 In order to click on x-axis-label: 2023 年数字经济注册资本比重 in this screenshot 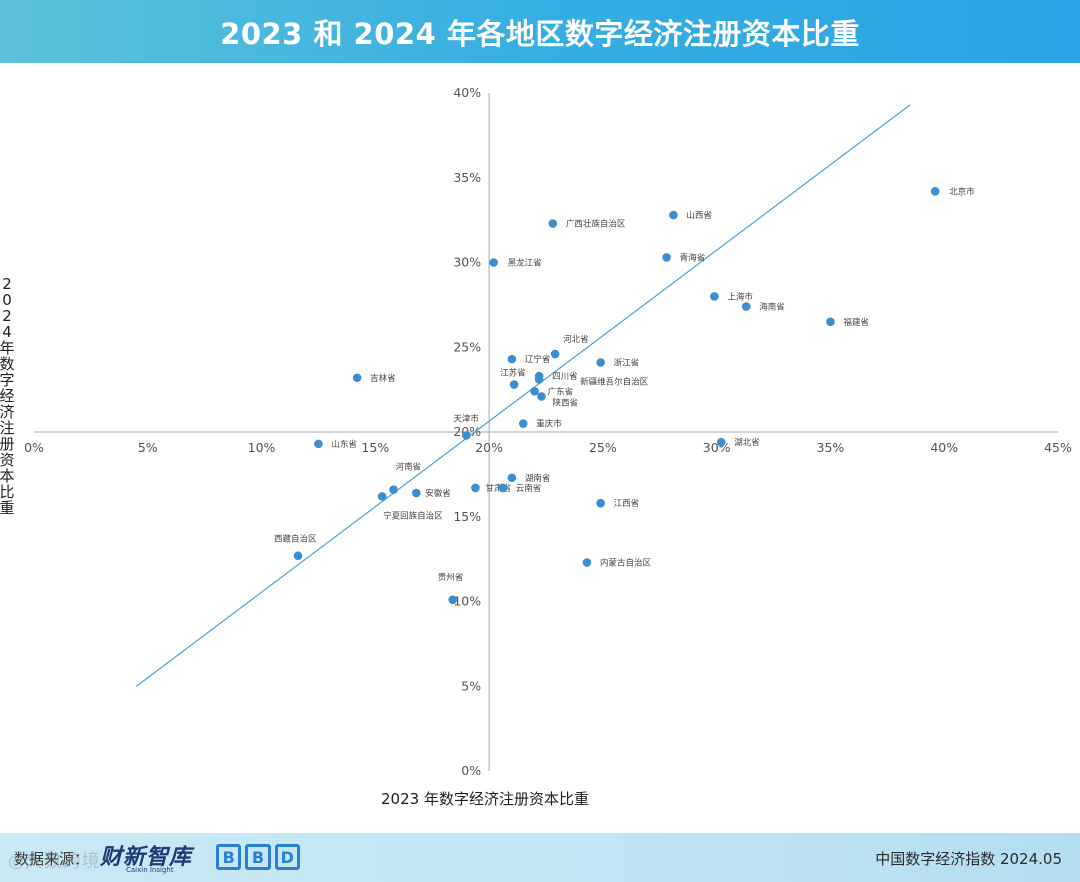, I will do `click(485, 799)`.